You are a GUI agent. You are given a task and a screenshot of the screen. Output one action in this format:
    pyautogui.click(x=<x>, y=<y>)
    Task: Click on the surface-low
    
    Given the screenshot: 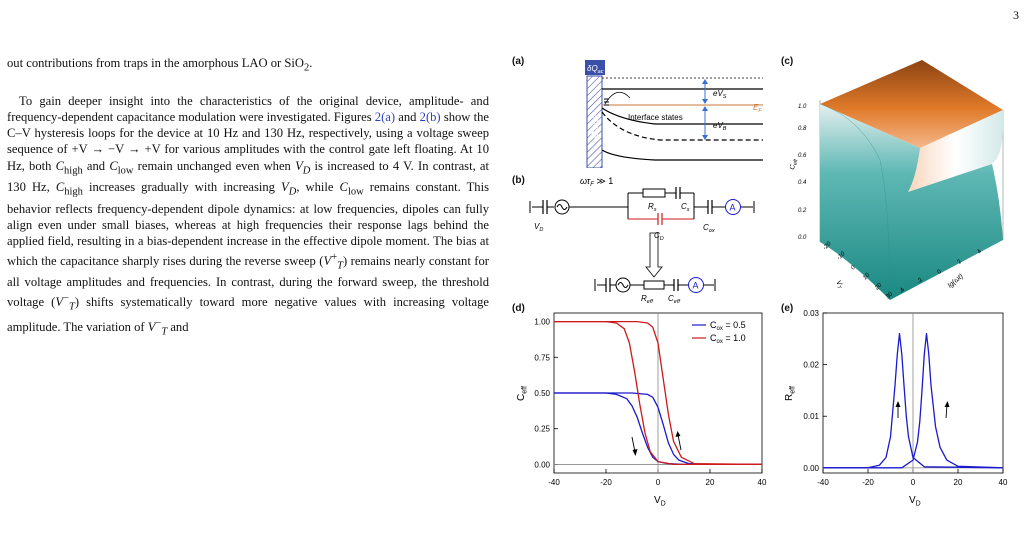 What is the action you would take?
    pyautogui.click(x=911, y=202)
    